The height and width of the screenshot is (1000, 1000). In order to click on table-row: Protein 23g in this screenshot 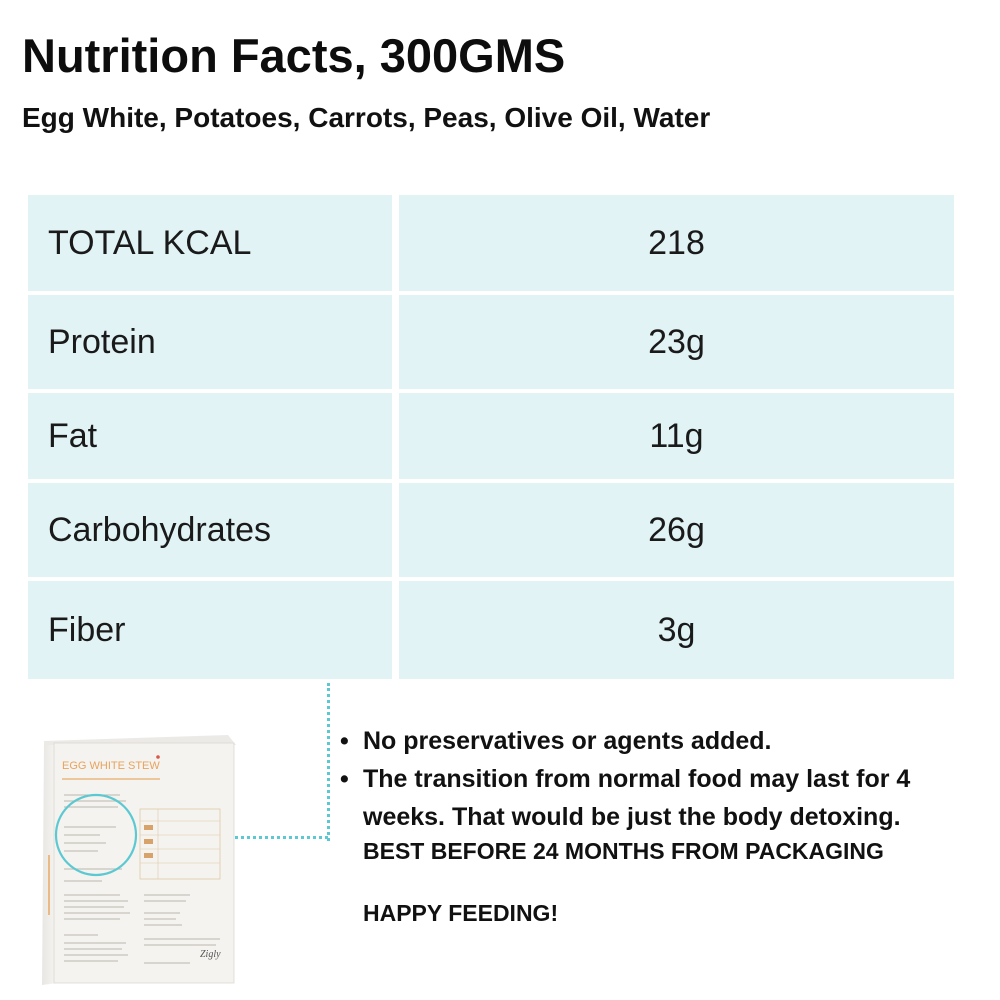, I will do `click(491, 342)`.